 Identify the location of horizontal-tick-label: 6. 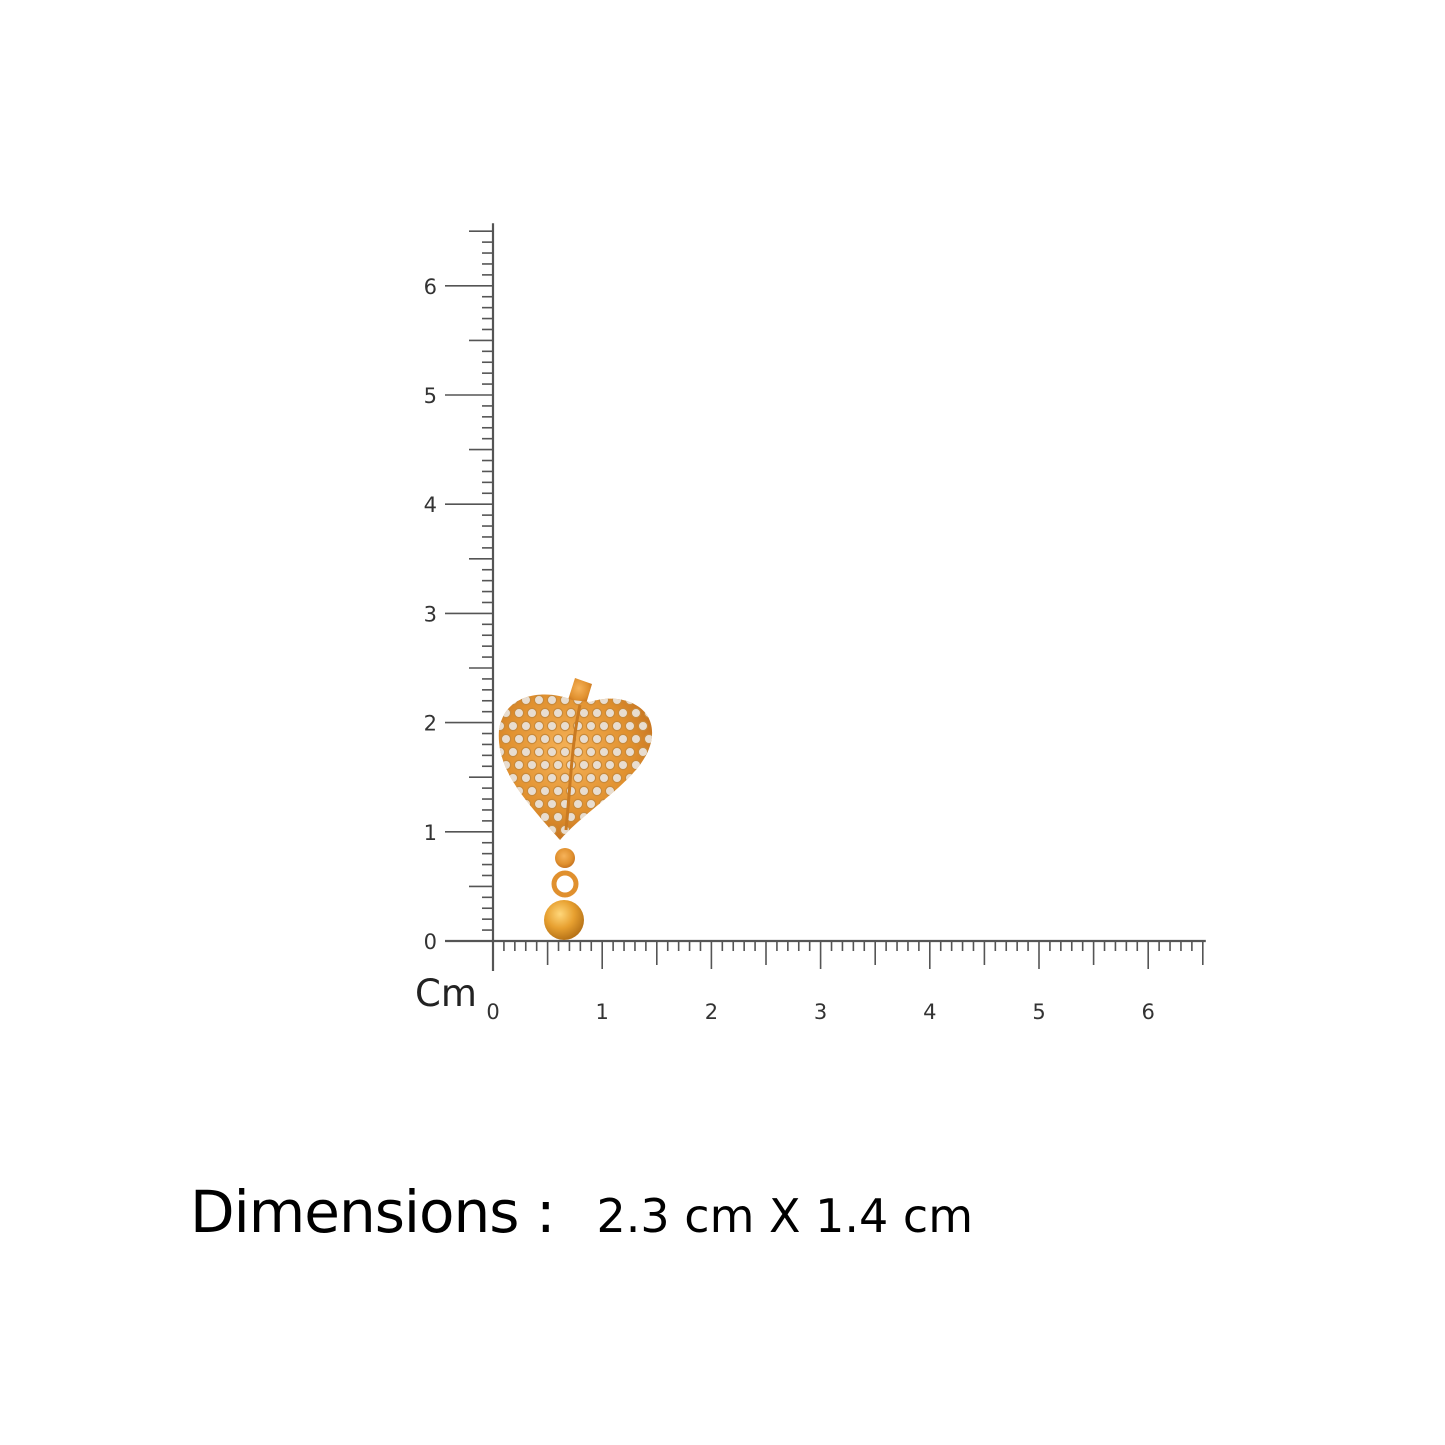
(1148, 1012).